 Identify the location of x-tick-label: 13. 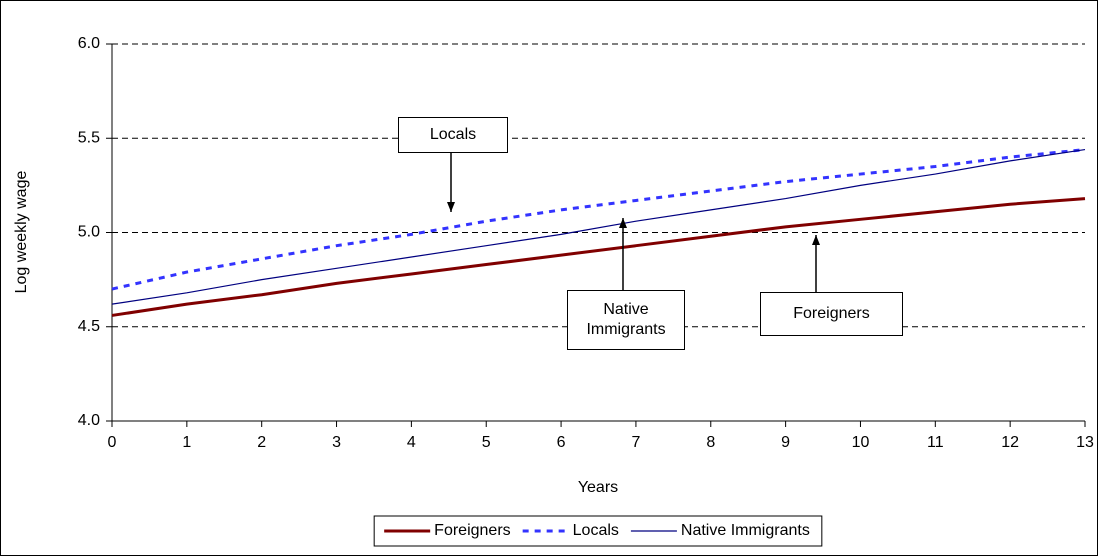
(1085, 442).